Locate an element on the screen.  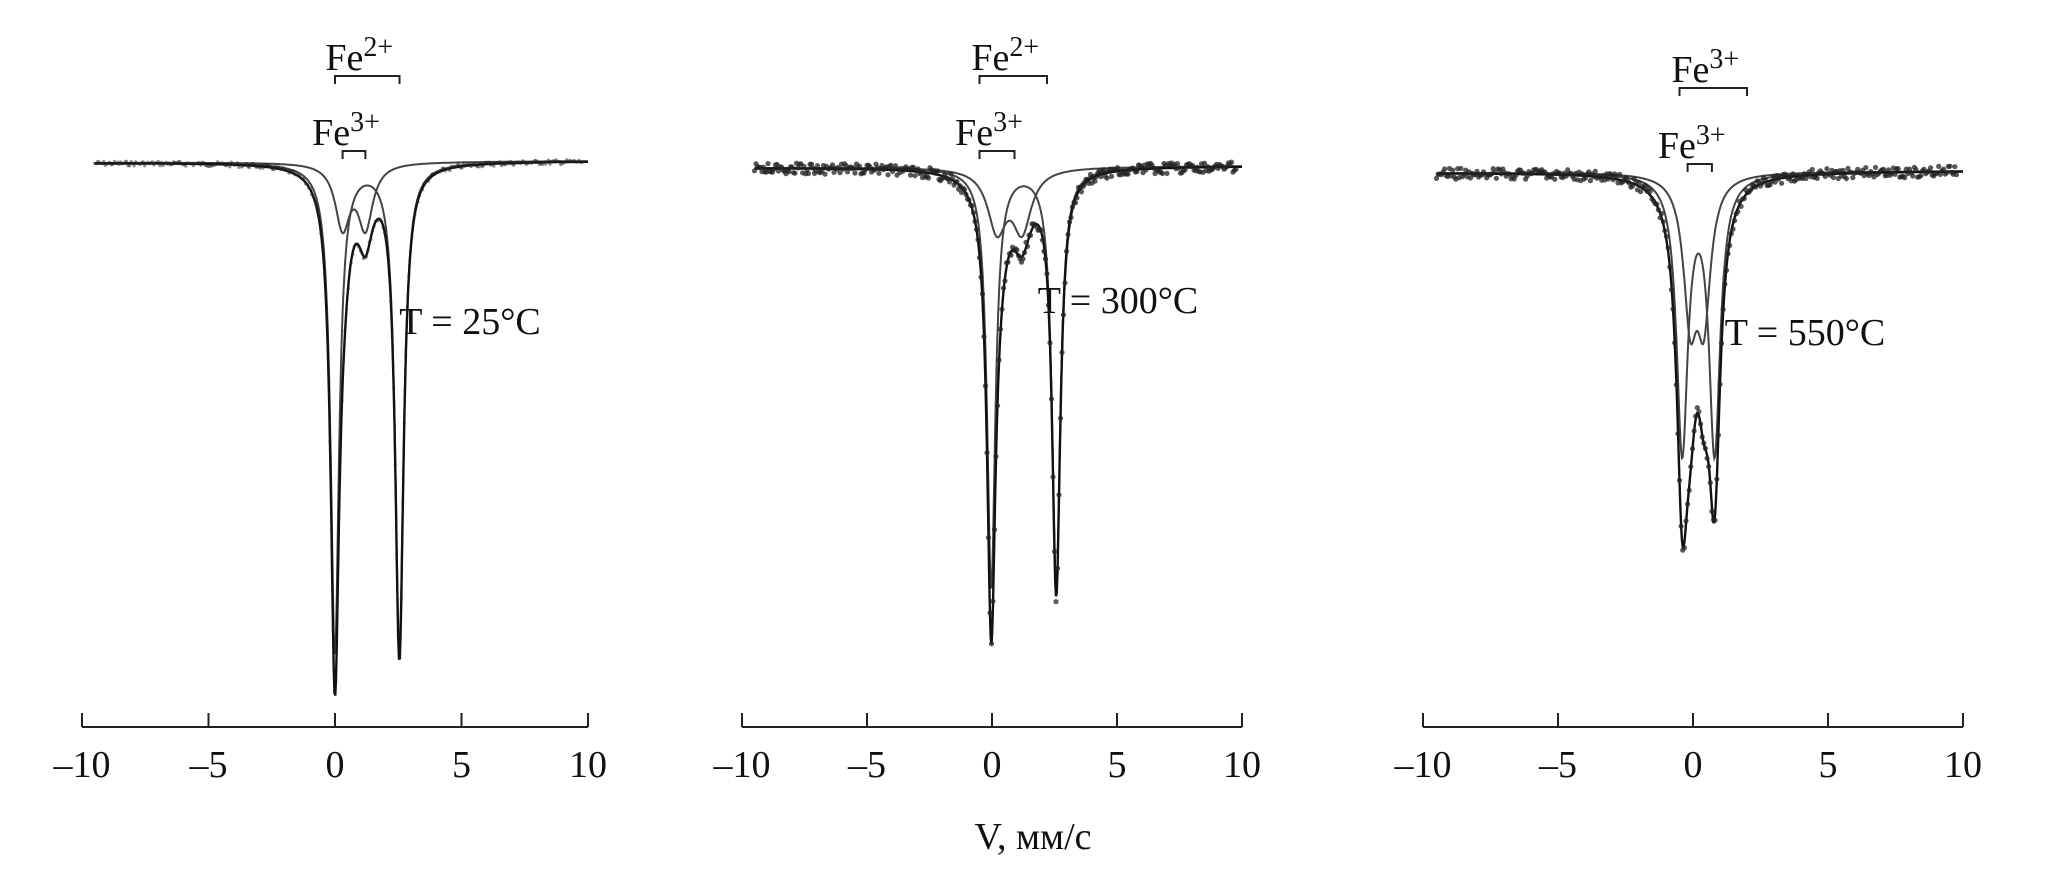
x-axis-label: V, мм/с is located at coordinates (1032, 837).